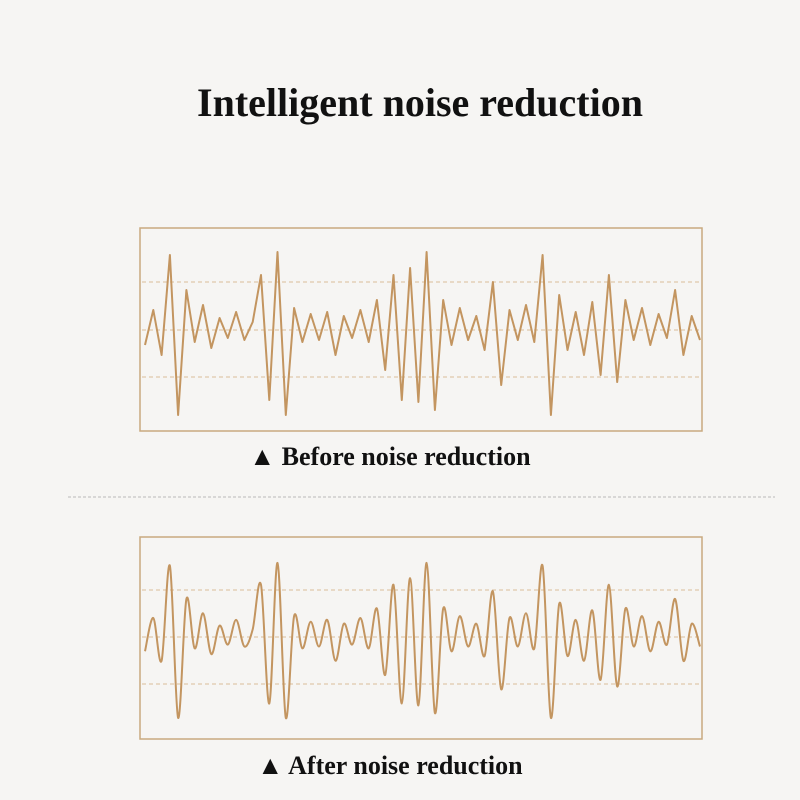  I want to click on clean-waveform, so click(422, 640).